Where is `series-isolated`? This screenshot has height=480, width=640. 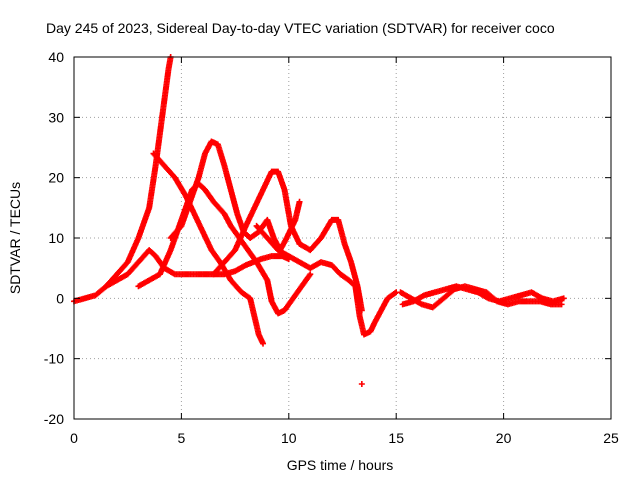
series-isolated is located at coordinates (361, 384).